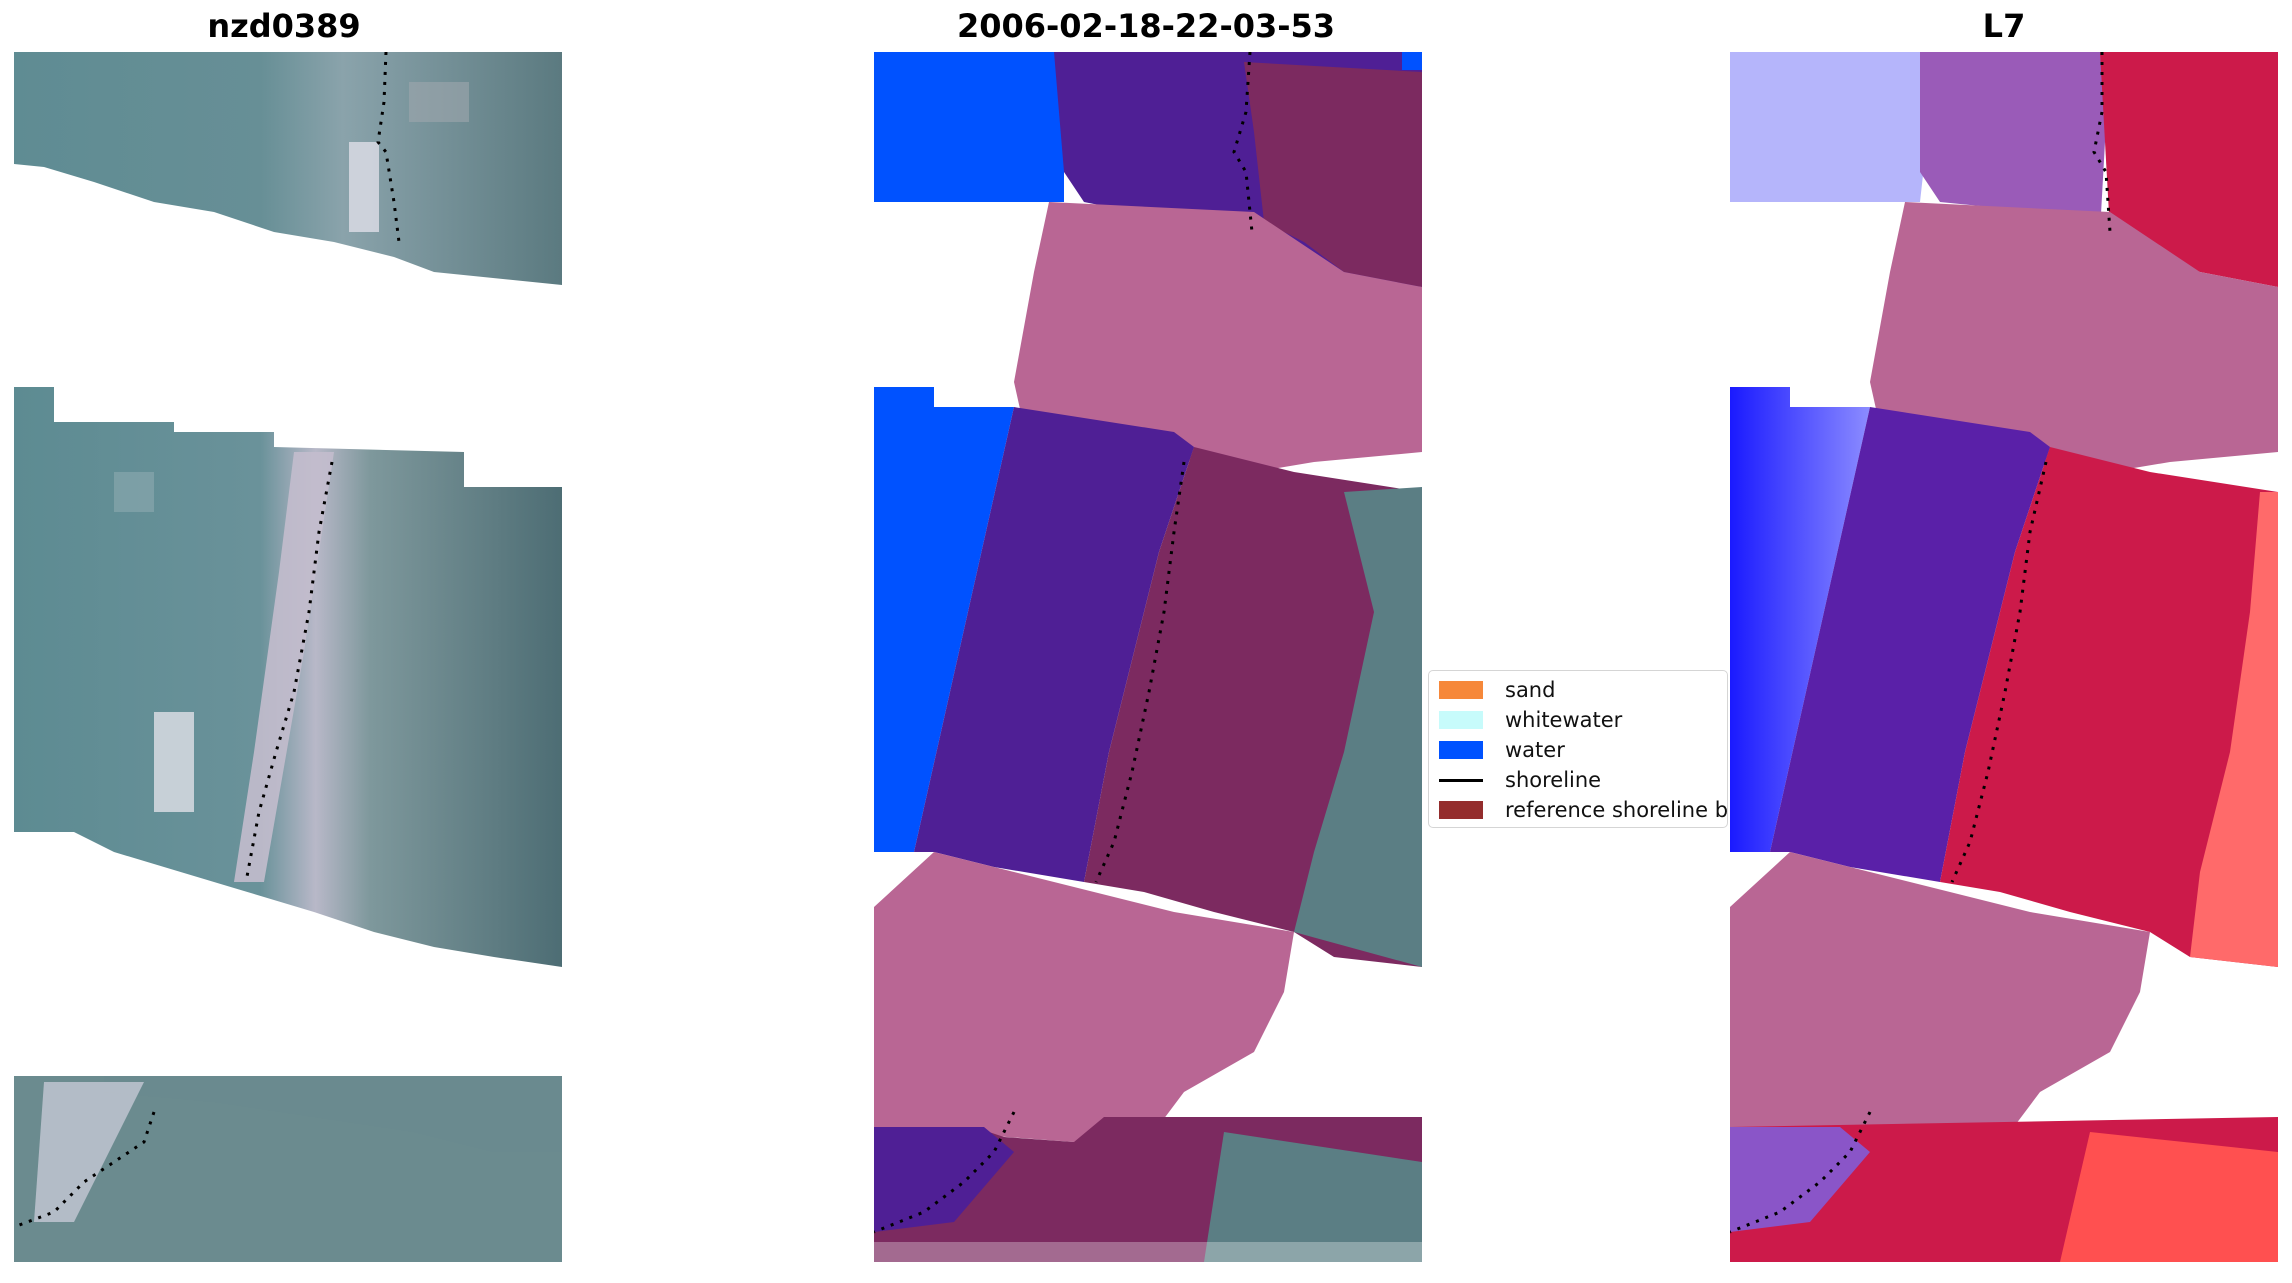  Describe the element at coordinates (1616, 810) in the screenshot. I see `legend-label: reference shoreline buffer` at that location.